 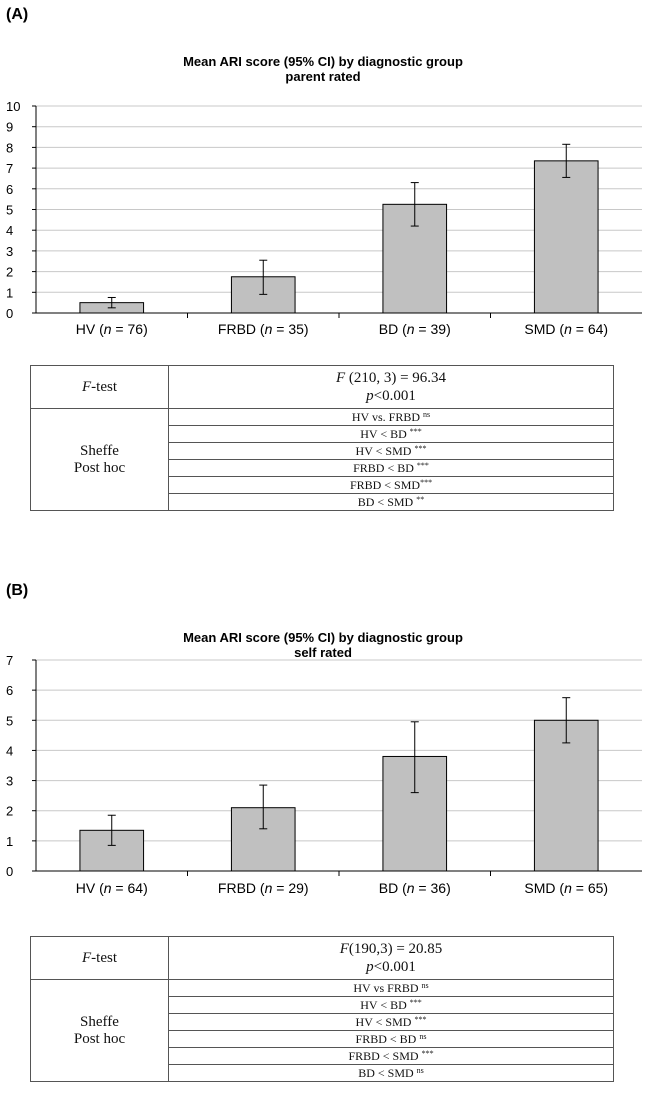 What do you see at coordinates (17, 590) in the screenshot?
I see `panel-b-label: (B)` at bounding box center [17, 590].